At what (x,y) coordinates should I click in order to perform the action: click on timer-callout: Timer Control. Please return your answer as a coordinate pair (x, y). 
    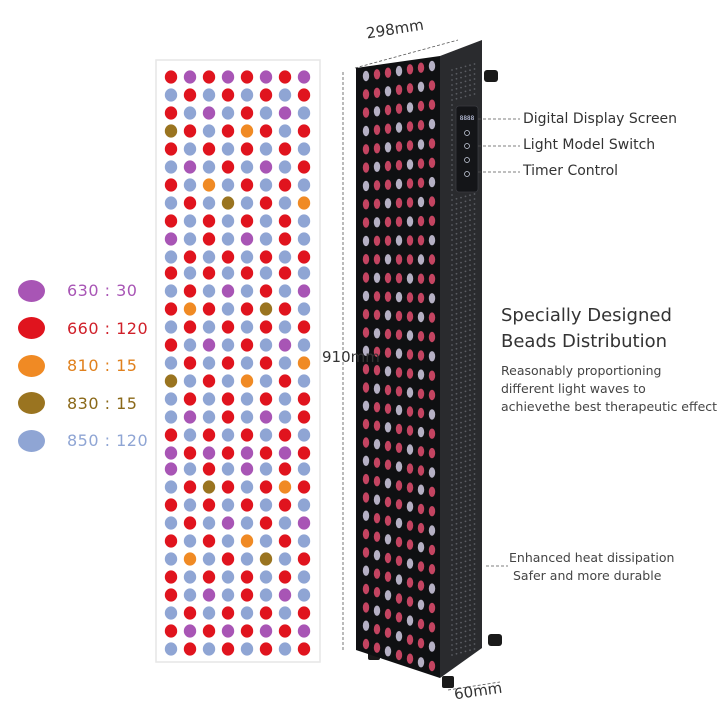
    Looking at the image, I should click on (571, 171).